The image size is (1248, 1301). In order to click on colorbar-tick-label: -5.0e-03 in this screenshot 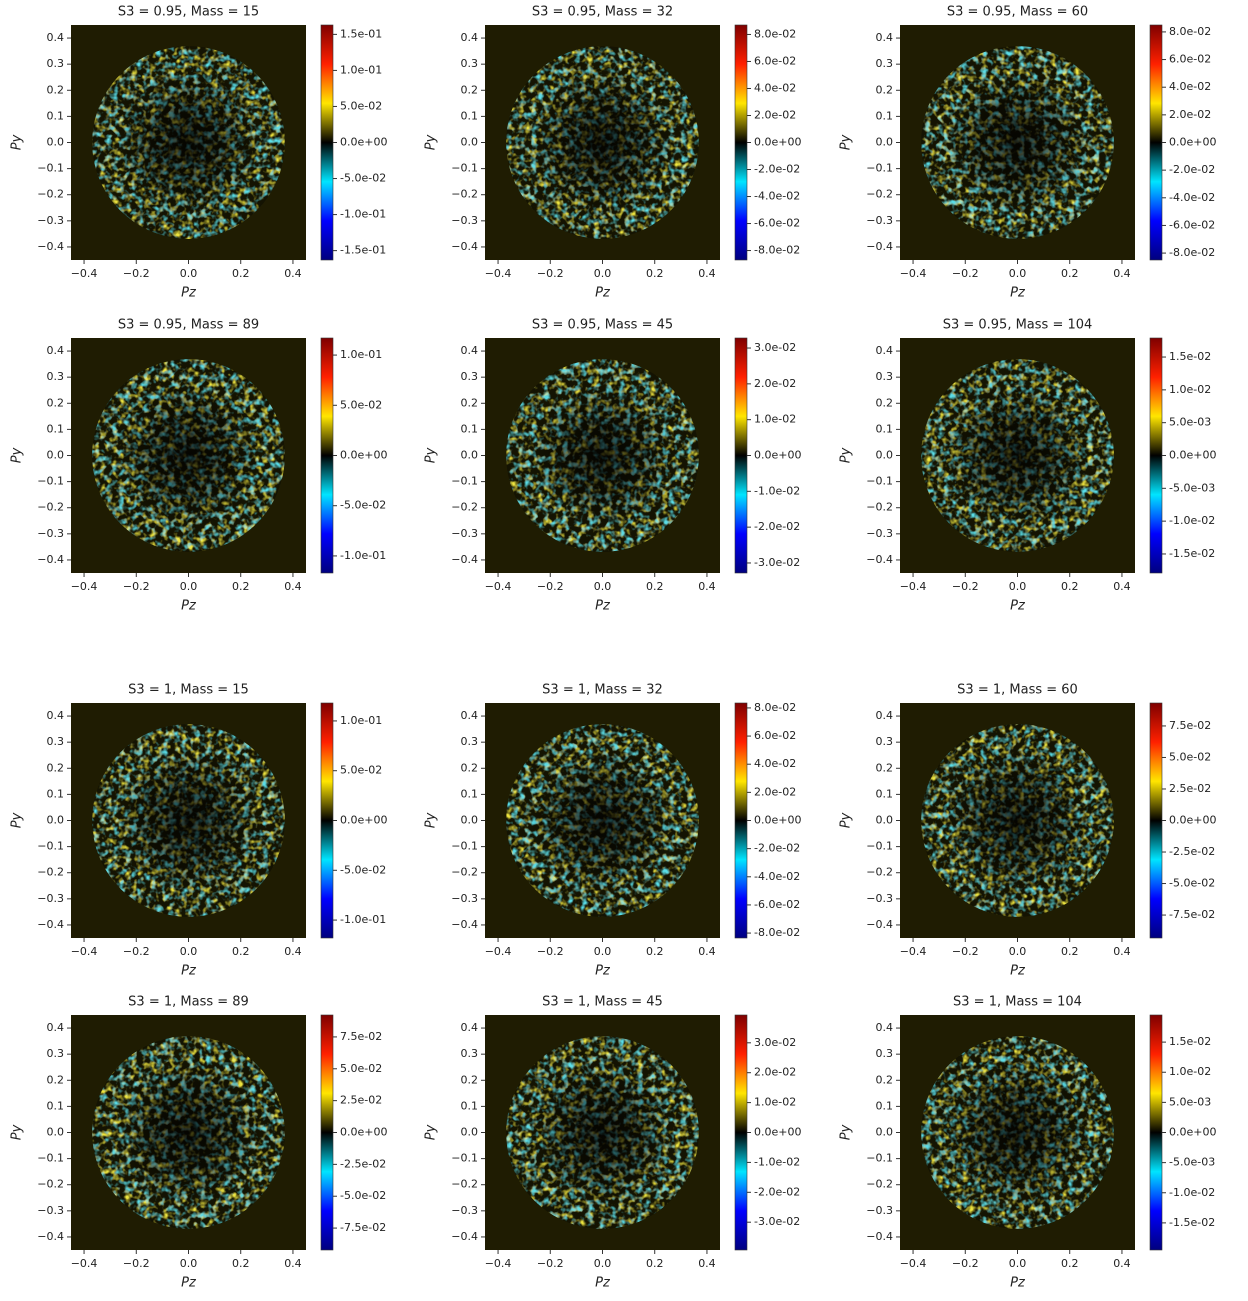, I will do `click(1192, 487)`.